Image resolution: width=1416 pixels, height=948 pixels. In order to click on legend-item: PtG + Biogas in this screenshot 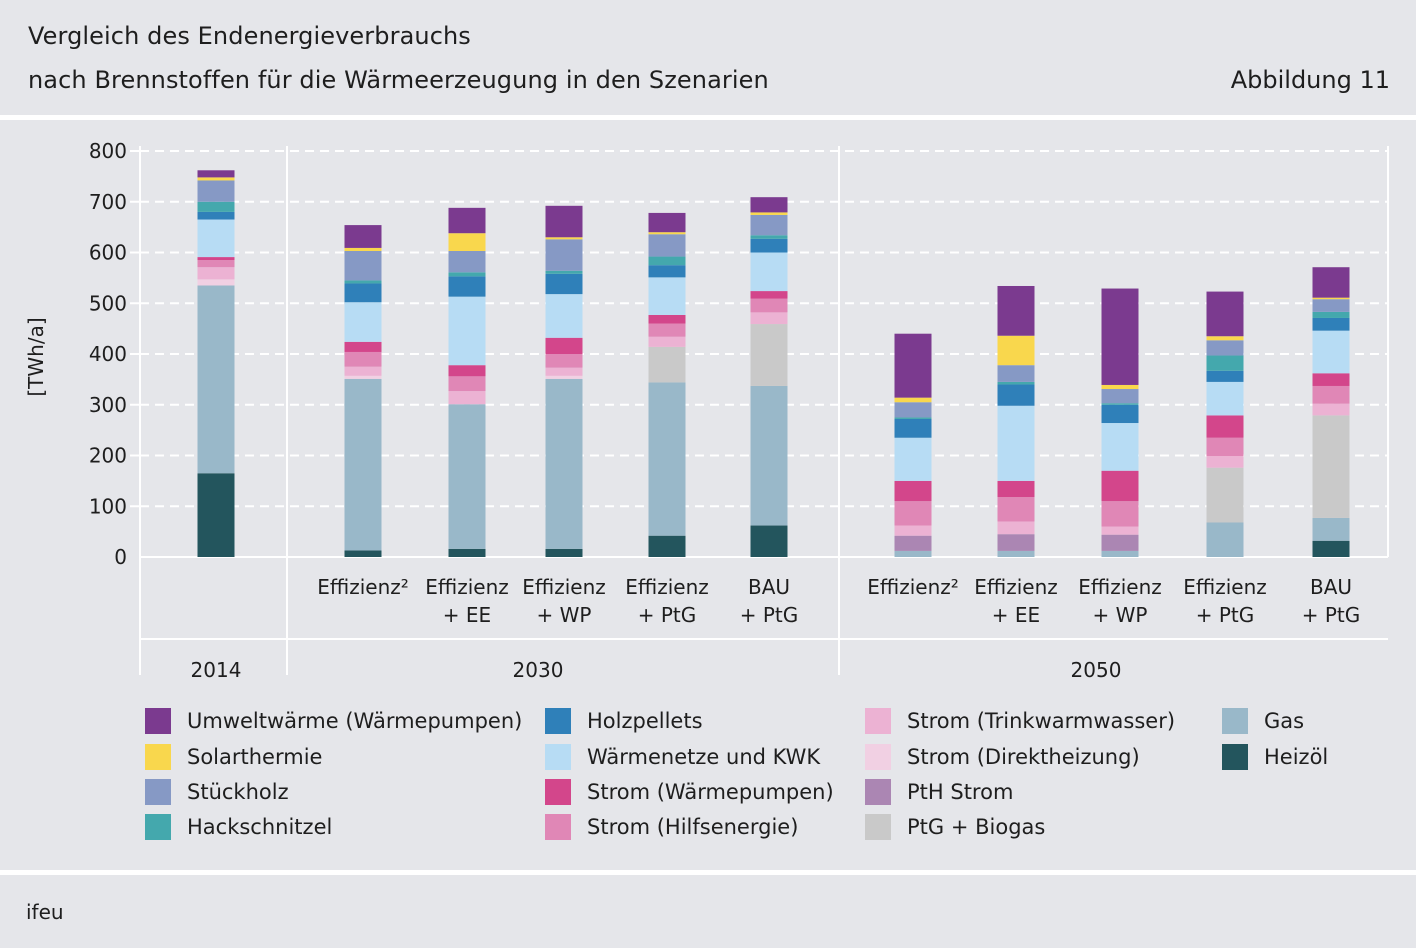, I will do `click(955, 827)`.